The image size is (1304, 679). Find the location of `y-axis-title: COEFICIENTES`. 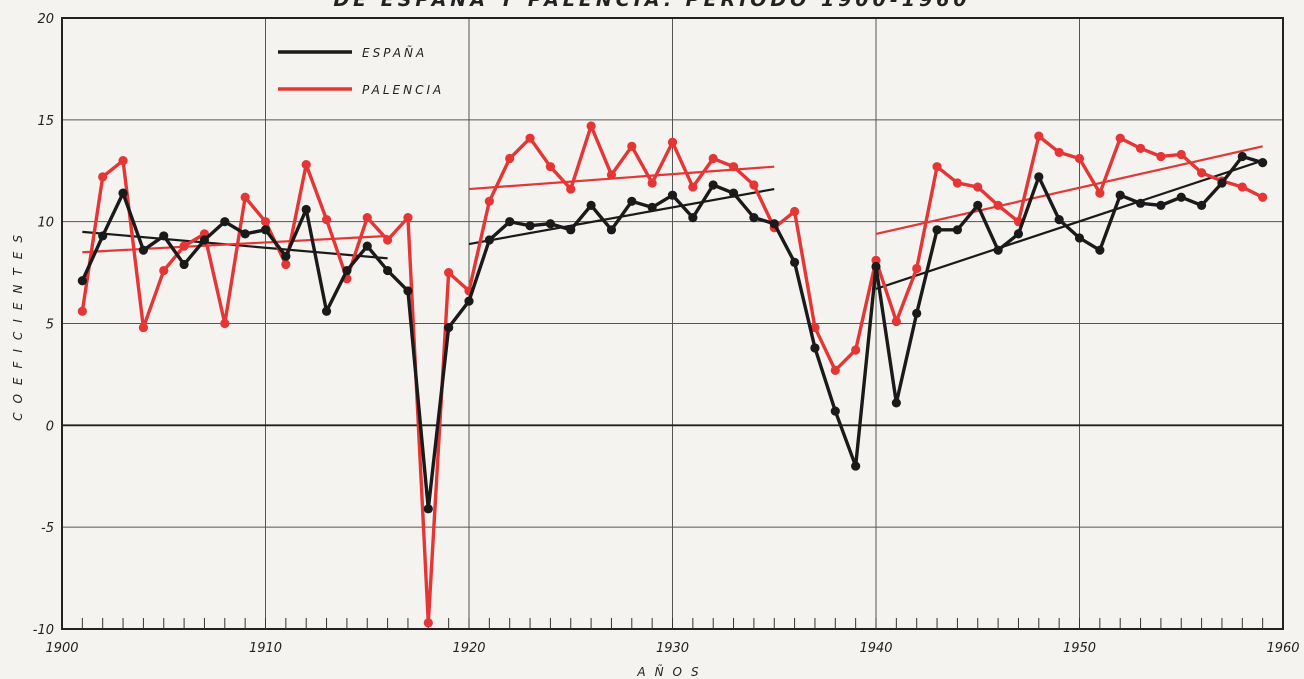

y-axis-title: COEFICIENTES is located at coordinates (18, 323).